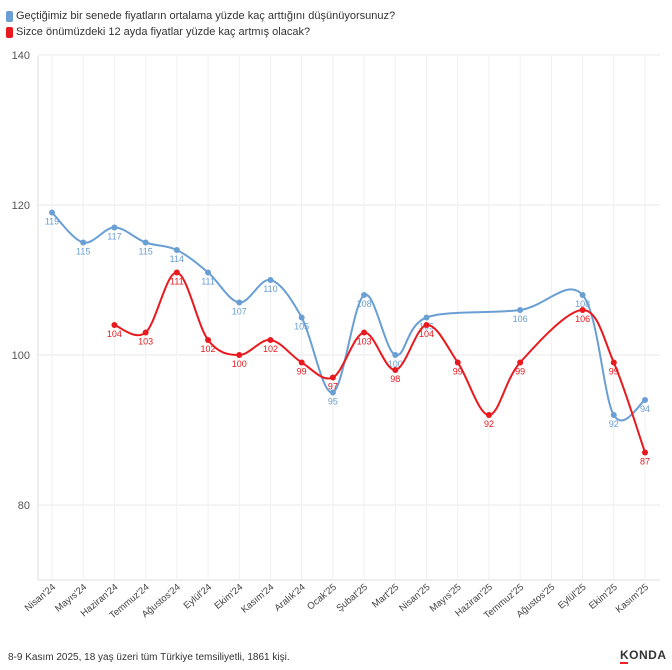  What do you see at coordinates (645, 462) in the screenshot?
I see `data-label: 87` at bounding box center [645, 462].